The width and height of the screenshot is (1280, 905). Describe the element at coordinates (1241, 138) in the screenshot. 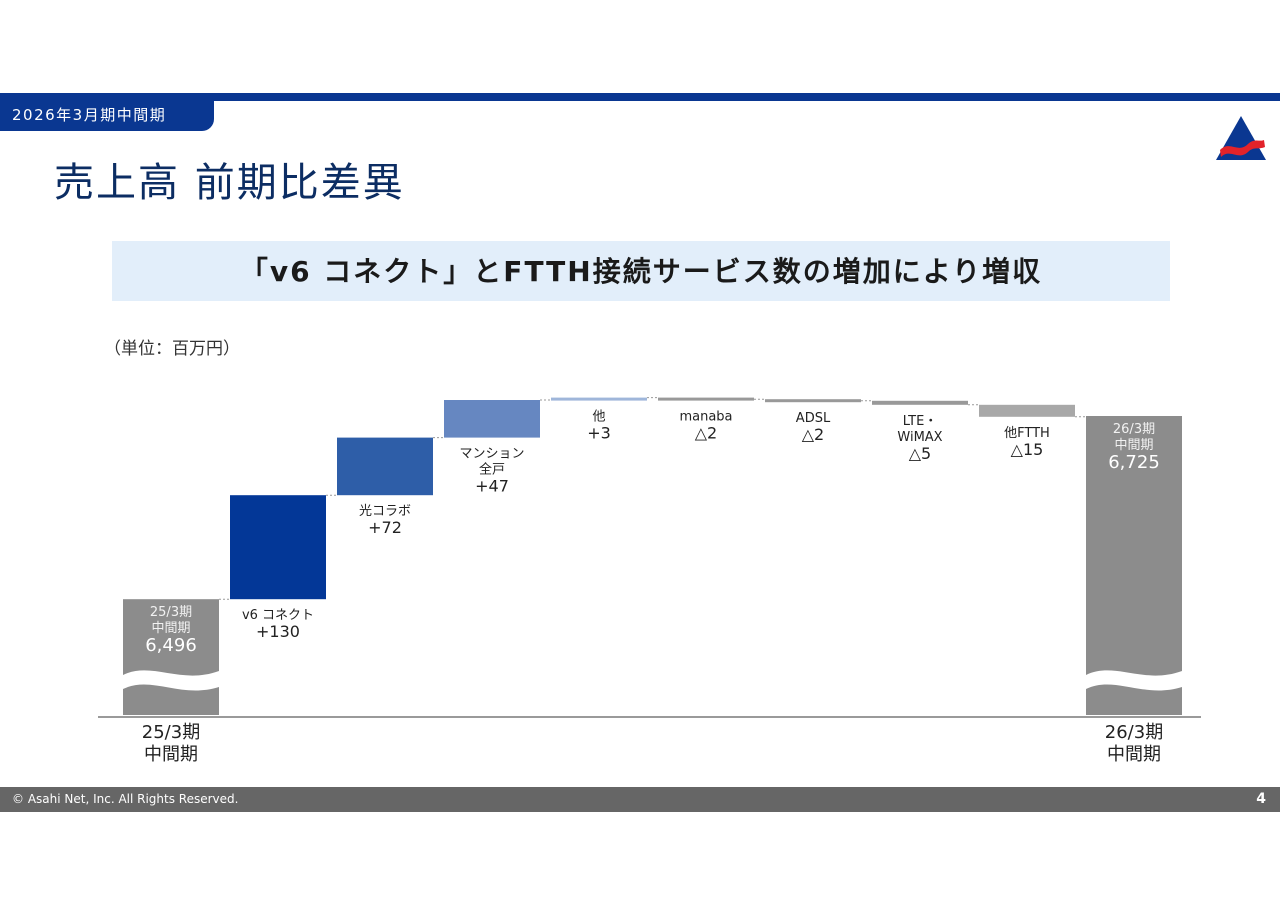

I see `company-logo-icon` at that location.